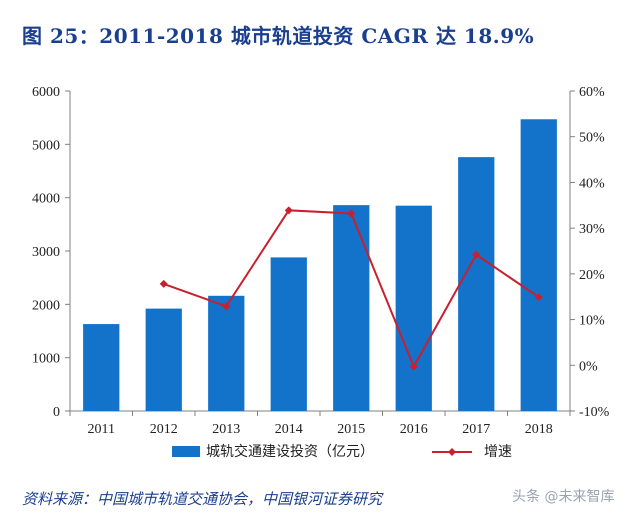 The width and height of the screenshot is (640, 523). Describe the element at coordinates (351, 213) in the screenshot. I see `growth-point-2015` at that location.